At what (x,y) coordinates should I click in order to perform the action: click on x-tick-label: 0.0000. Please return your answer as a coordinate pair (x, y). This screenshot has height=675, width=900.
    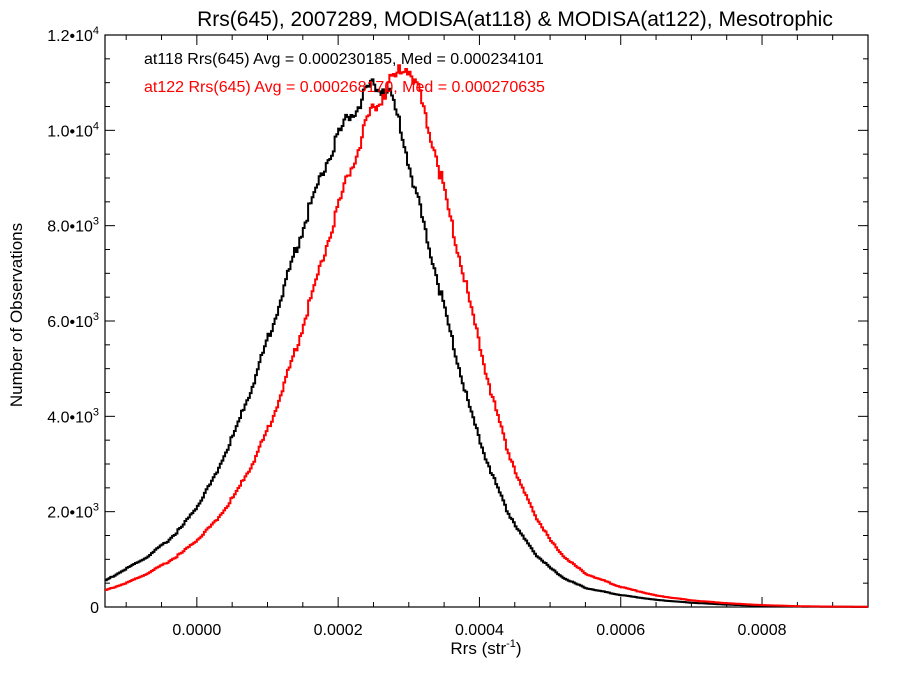
    Looking at the image, I should click on (196, 630).